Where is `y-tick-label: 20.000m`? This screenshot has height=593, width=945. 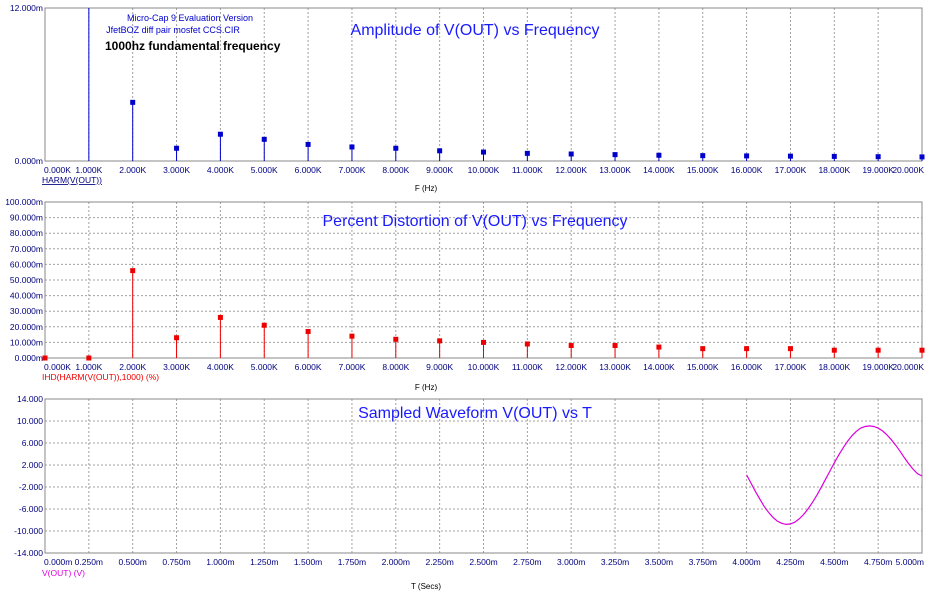 y-tick-label: 20.000m is located at coordinates (26, 327).